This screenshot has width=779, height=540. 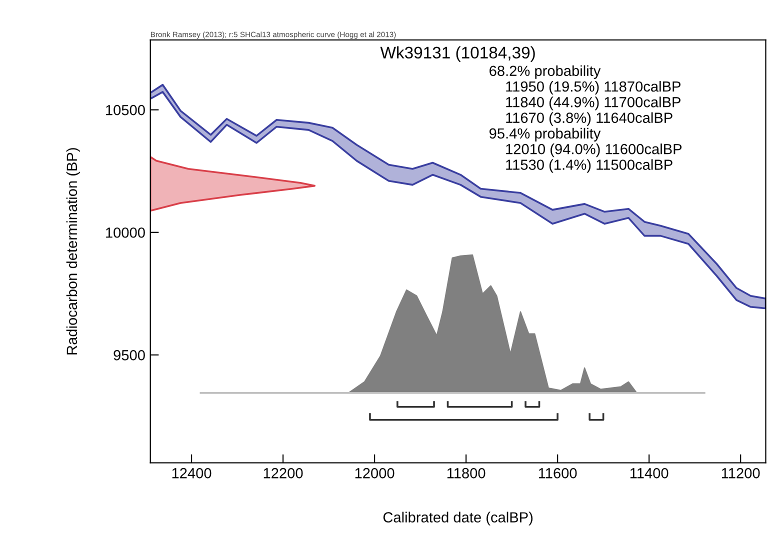 What do you see at coordinates (589, 166) in the screenshot?
I see `annotation: 11530 (1.4%) 11500calBP` at bounding box center [589, 166].